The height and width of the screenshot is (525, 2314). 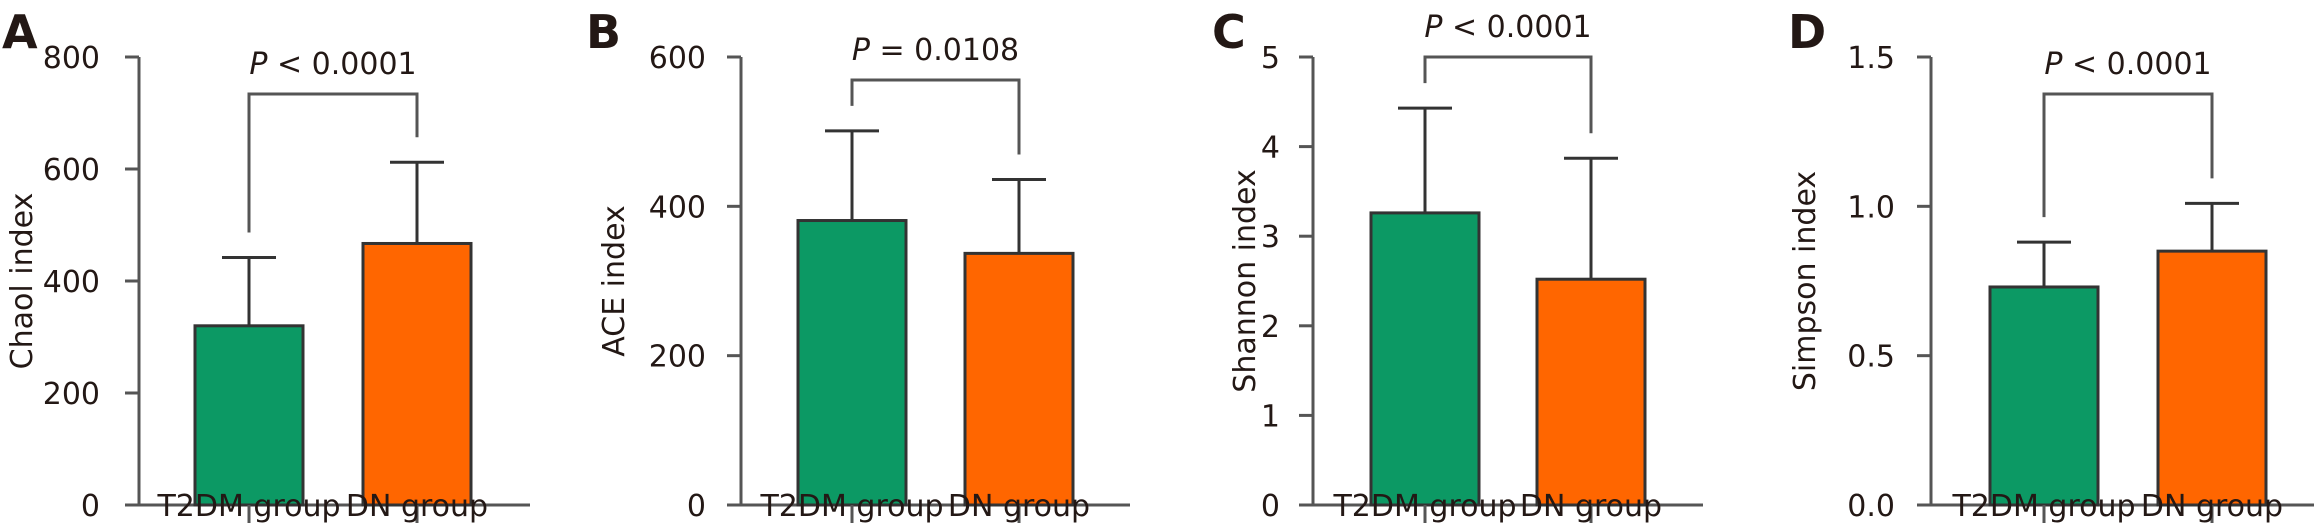 I want to click on panel-letter: B, so click(x=603, y=32).